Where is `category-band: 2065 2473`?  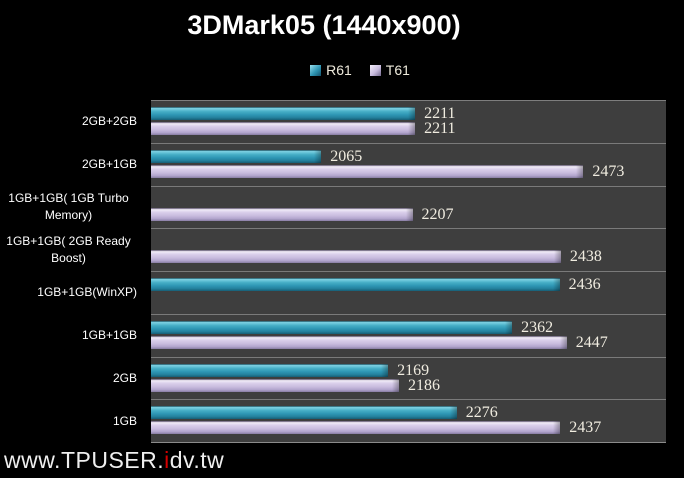 category-band: 2065 2473 is located at coordinates (408, 165).